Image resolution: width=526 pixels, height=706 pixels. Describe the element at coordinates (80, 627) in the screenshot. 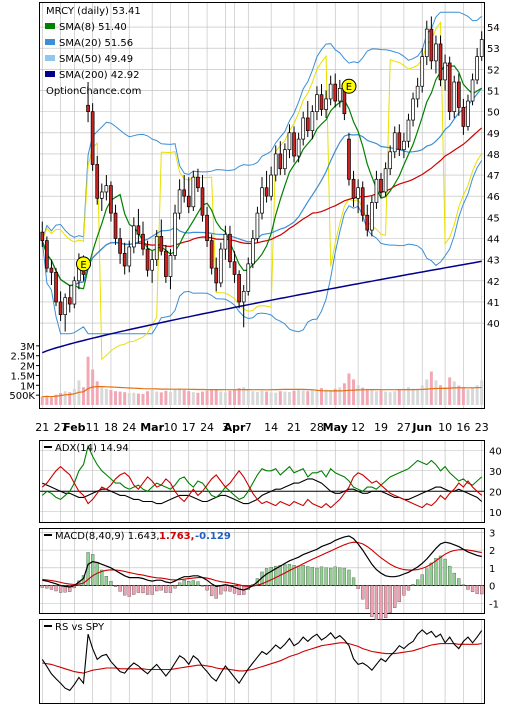

I see `legend-label: RS vs SPY` at that location.